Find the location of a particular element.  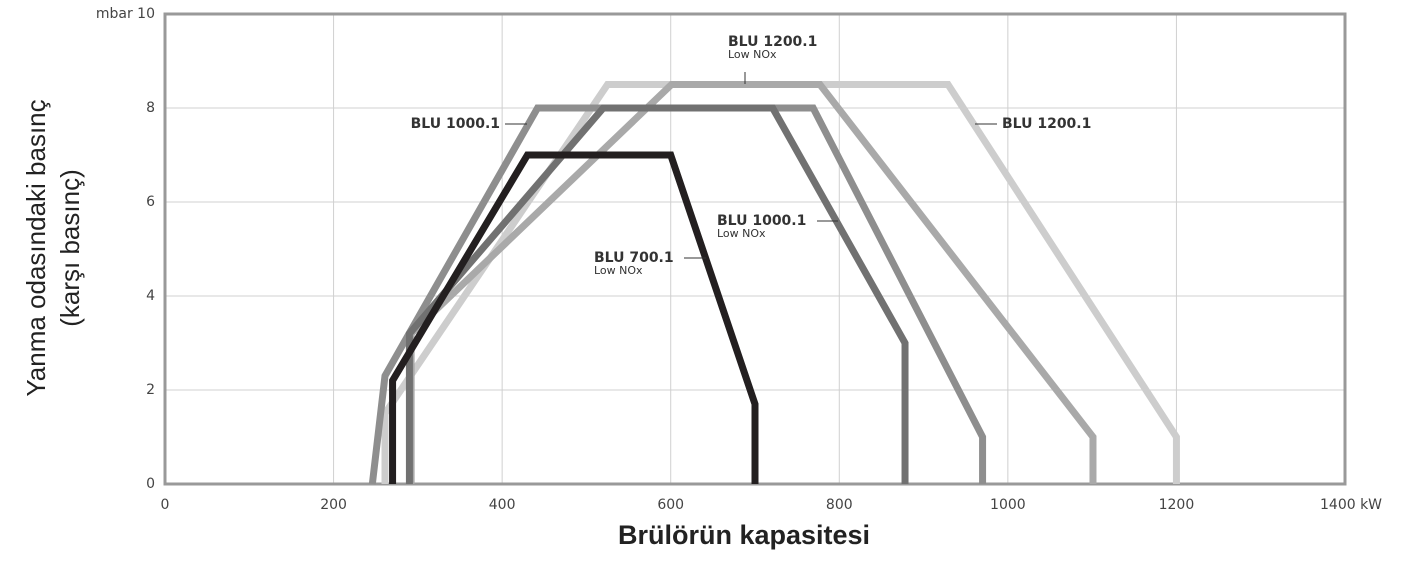

y-axis-label: Yanma odasındaki basınç is located at coordinates (36, 247).